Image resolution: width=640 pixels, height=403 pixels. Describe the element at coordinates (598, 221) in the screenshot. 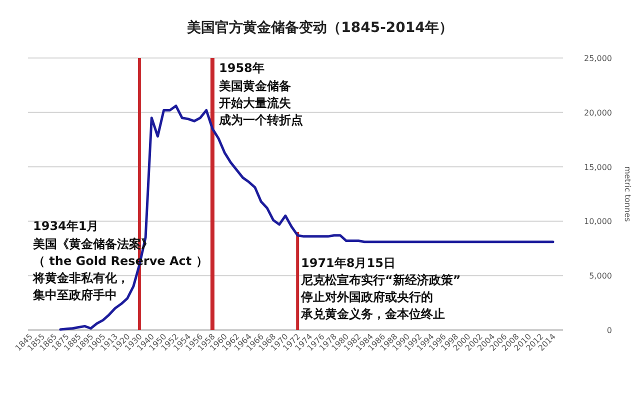

I see `y-tick-label: 10,000` at that location.